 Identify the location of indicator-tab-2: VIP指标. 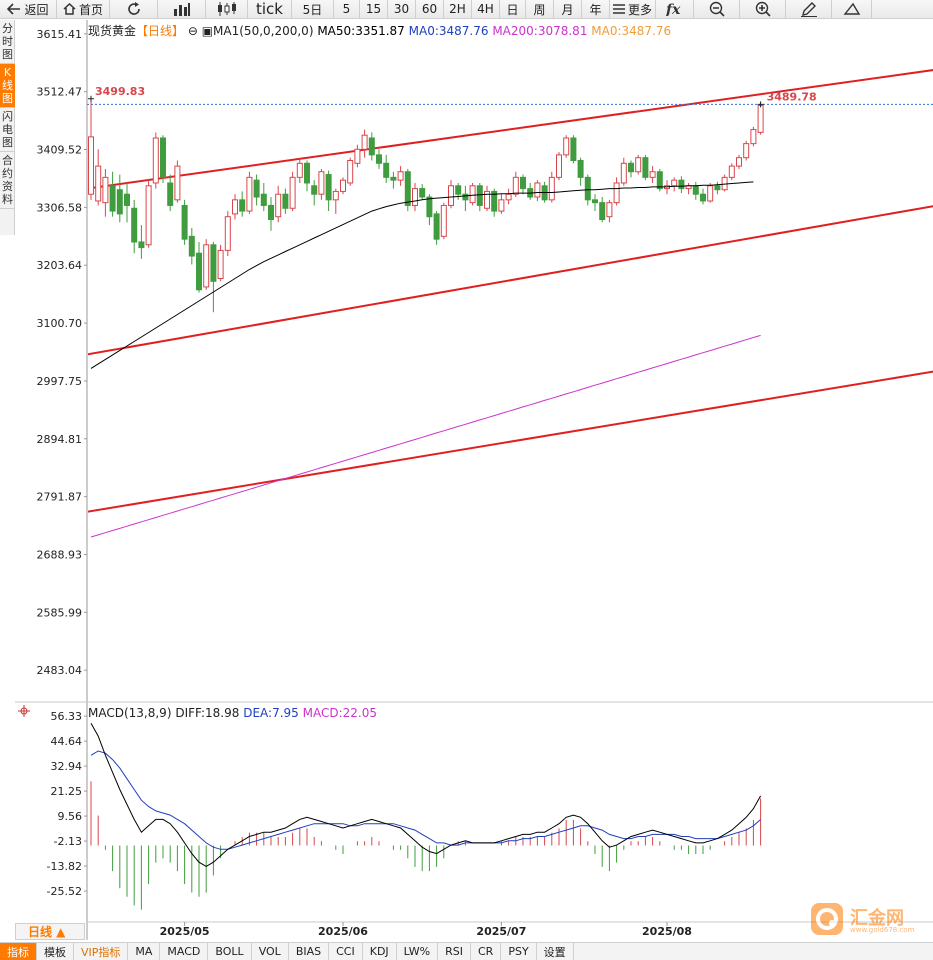
(101, 951).